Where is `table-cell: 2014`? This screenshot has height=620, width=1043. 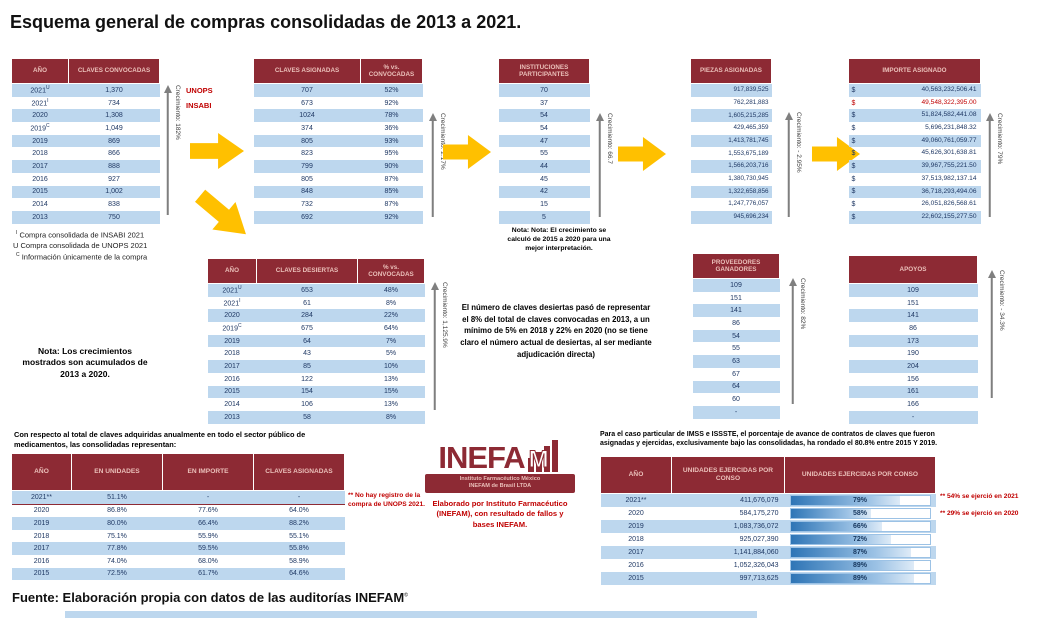
table-cell: 2014 is located at coordinates (232, 405).